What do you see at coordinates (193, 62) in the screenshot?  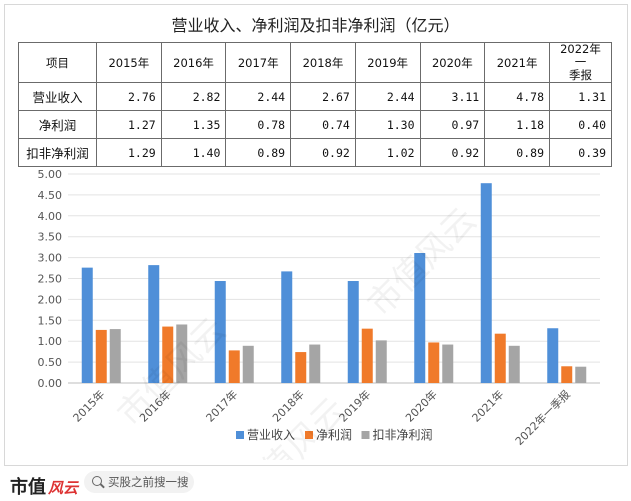 I see `table-header-cell: 2016年` at bounding box center [193, 62].